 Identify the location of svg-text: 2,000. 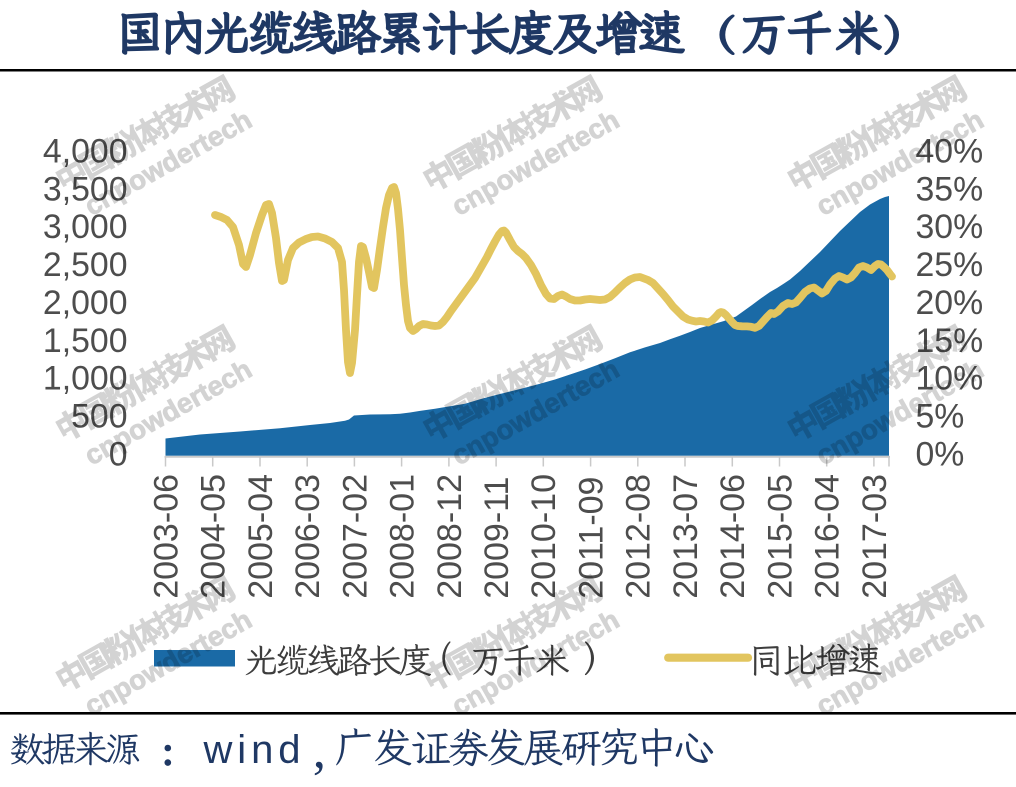
(85, 303).